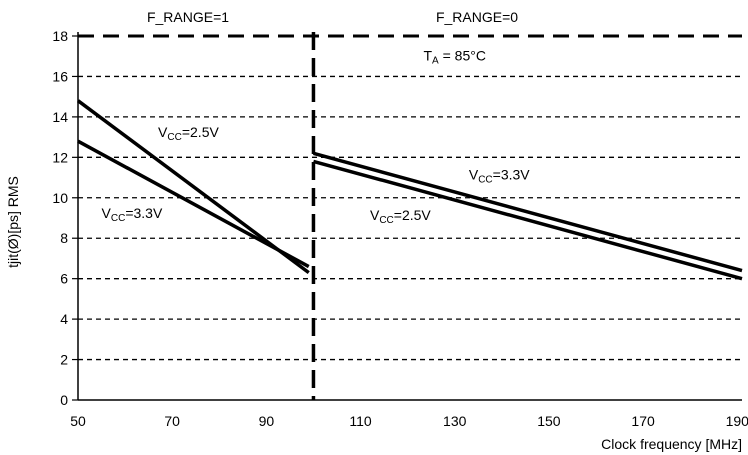 This screenshot has width=748, height=455. I want to click on y-tick-label-14: 14, so click(60, 117).